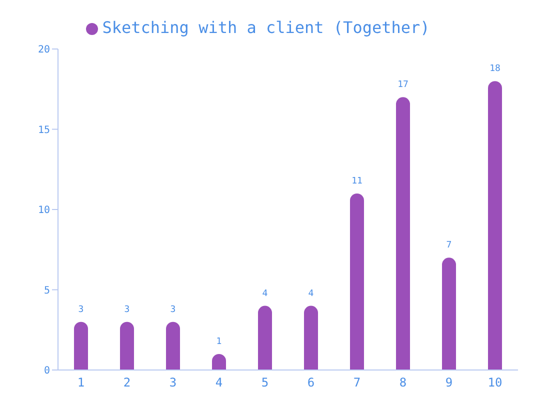 The width and height of the screenshot is (551, 413). I want to click on data-label: 18, so click(495, 69).